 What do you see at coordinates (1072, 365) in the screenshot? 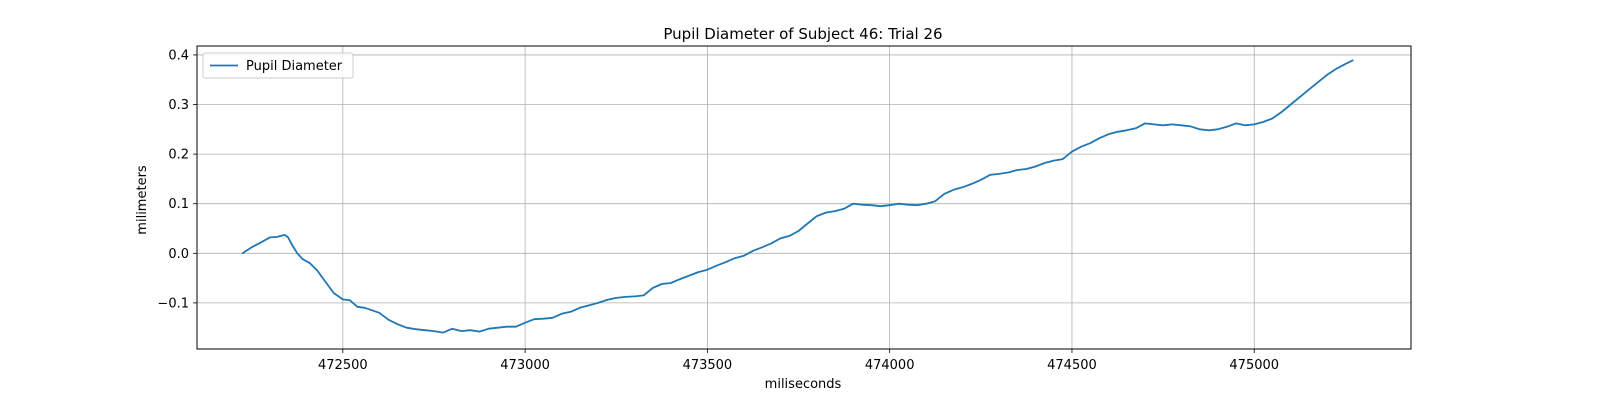
I see `x-tick-label: 474500` at bounding box center [1072, 365].